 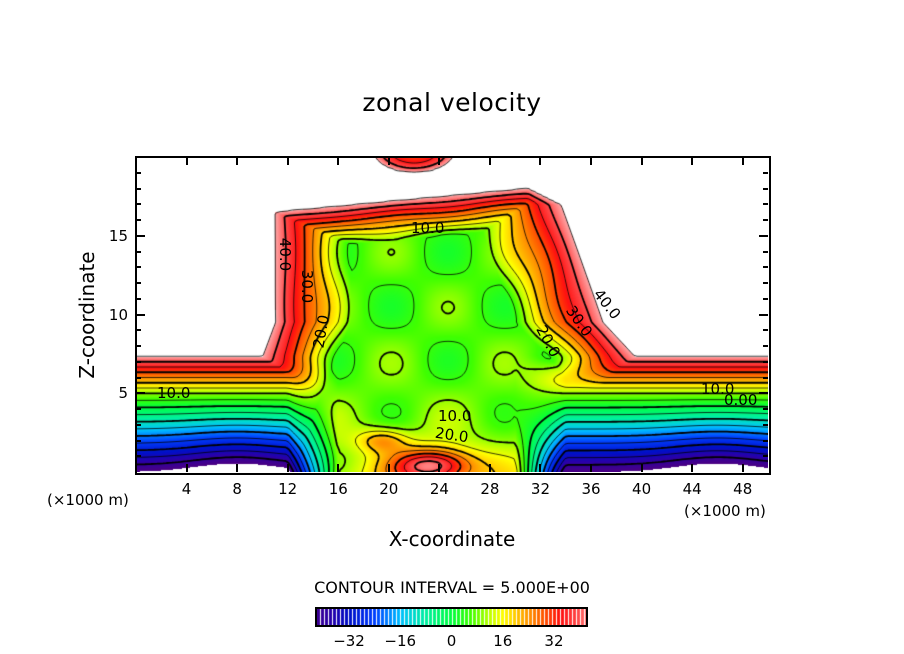 I want to click on contour-label: 0.00, so click(x=741, y=400).